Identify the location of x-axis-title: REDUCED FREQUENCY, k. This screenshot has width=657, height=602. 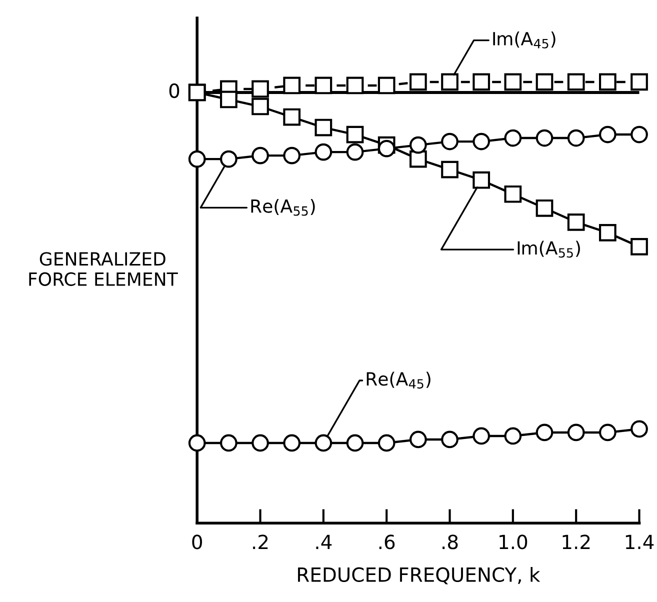
(419, 575).